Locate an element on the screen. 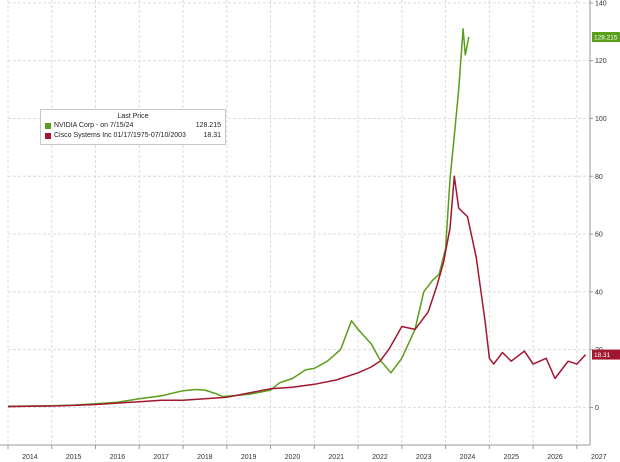  legend-value-cisco: 18.31 is located at coordinates (212, 135).